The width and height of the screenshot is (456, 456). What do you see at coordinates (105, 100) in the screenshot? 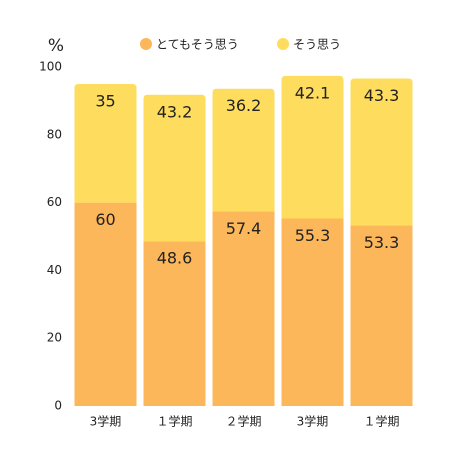
I see `value-label: 35` at bounding box center [105, 100].